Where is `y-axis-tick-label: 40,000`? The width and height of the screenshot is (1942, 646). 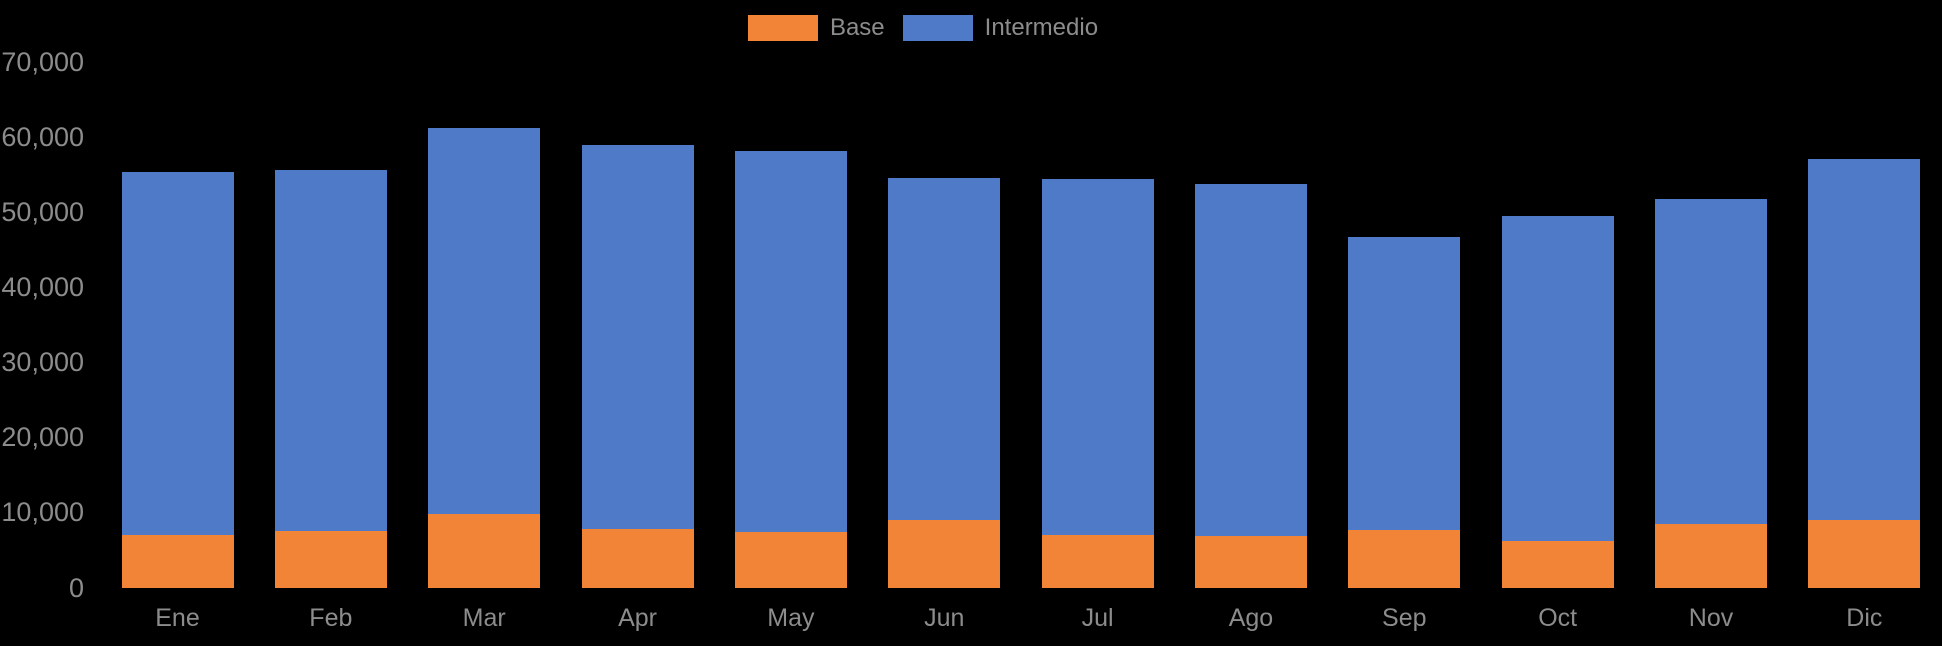 y-axis-tick-label: 40,000 is located at coordinates (42, 286).